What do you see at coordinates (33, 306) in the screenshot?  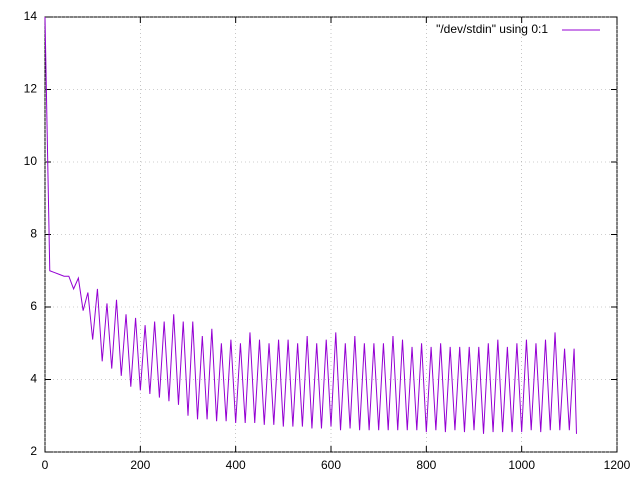 I see `y-tick-label: 6` at bounding box center [33, 306].